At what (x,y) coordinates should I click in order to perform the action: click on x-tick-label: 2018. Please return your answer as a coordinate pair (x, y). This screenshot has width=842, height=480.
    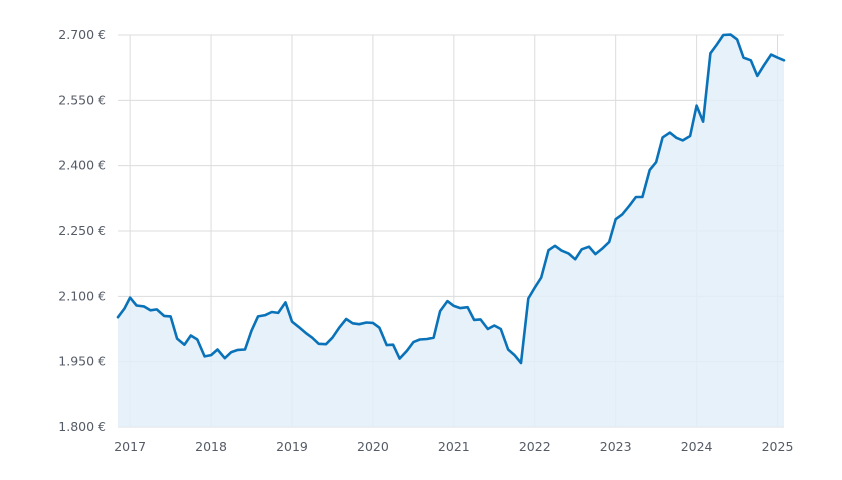
    Looking at the image, I should click on (211, 446).